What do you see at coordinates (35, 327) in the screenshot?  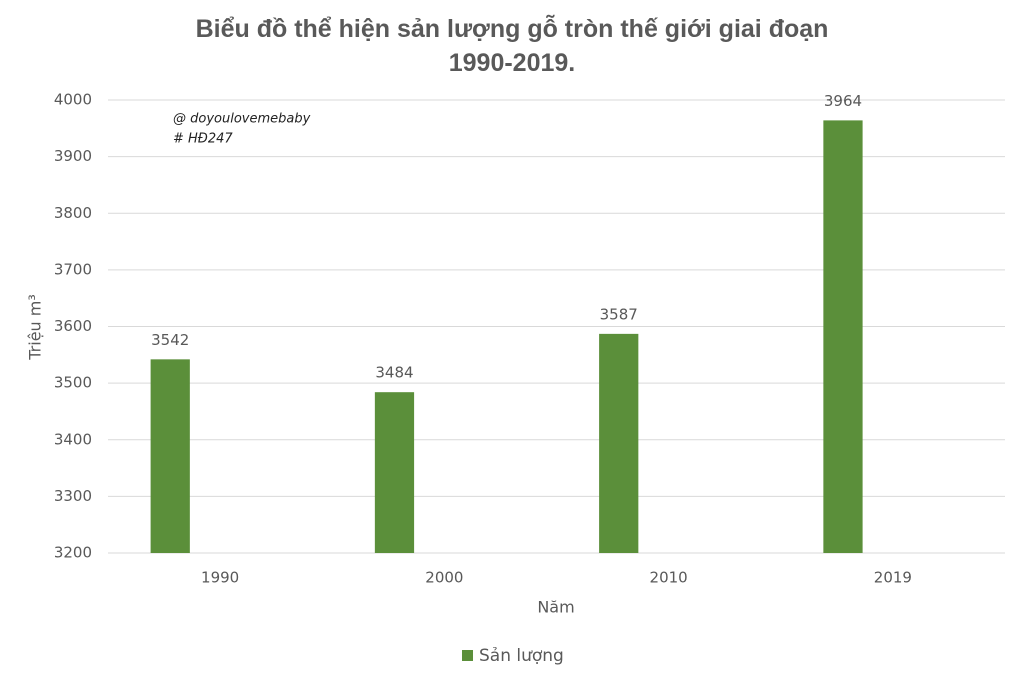 I see `y-axis-label: Triệu m³` at bounding box center [35, 327].